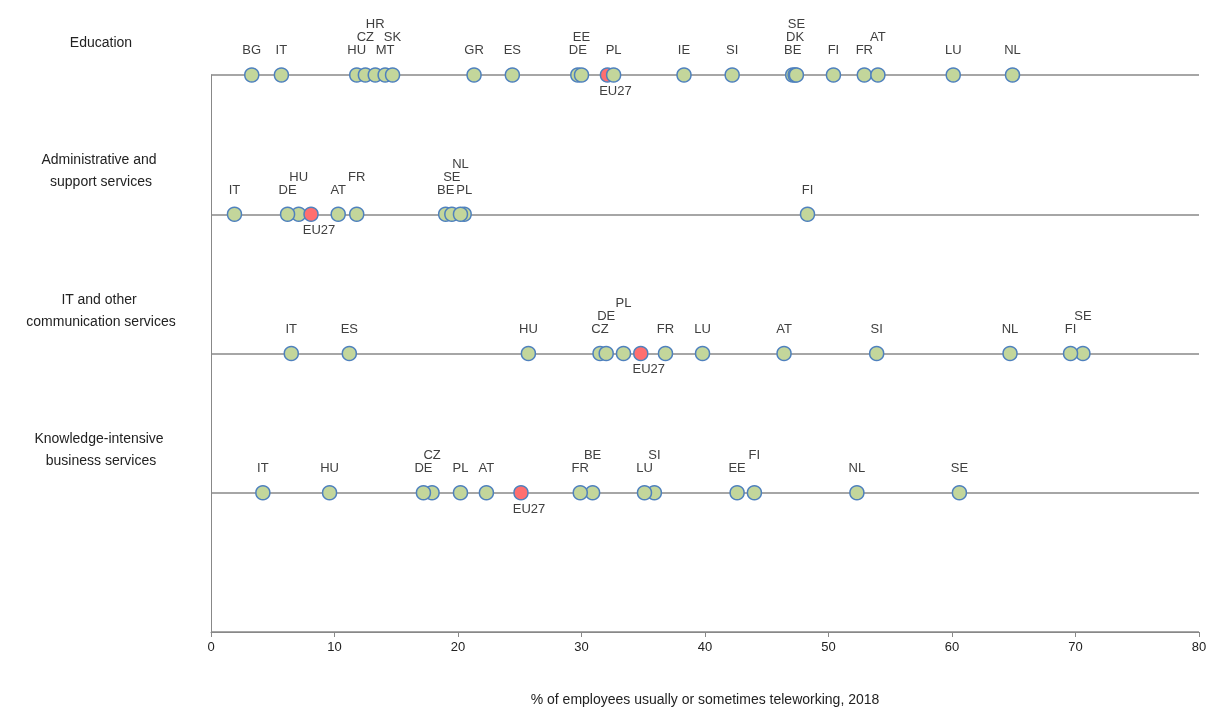 This screenshot has width=1218, height=727. What do you see at coordinates (1010, 328) in the screenshot?
I see `series-label: NL` at bounding box center [1010, 328].